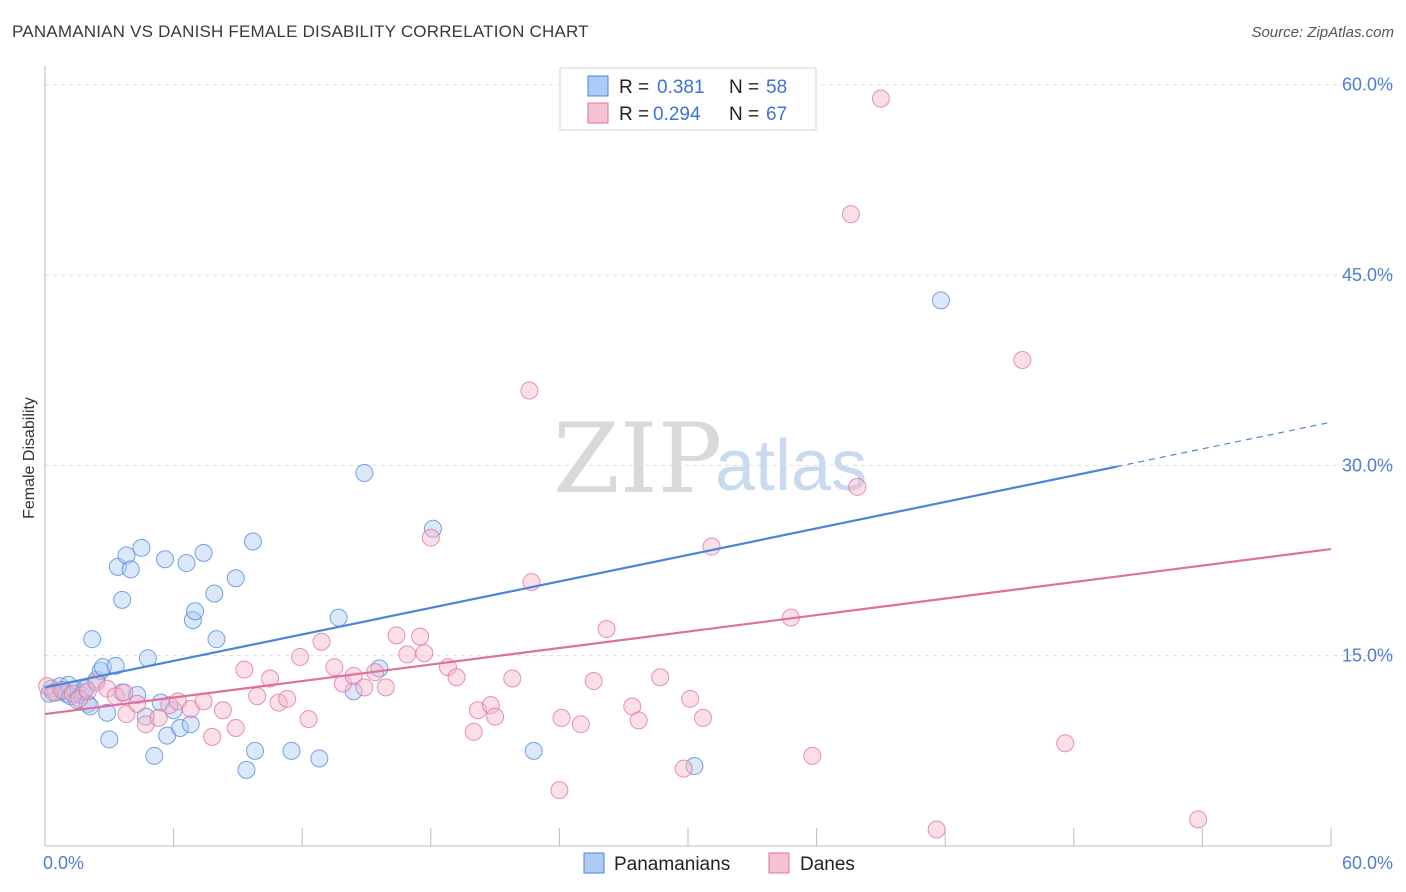 This screenshot has width=1406, height=892. I want to click on legend-swatch-pink, so click(598, 113).